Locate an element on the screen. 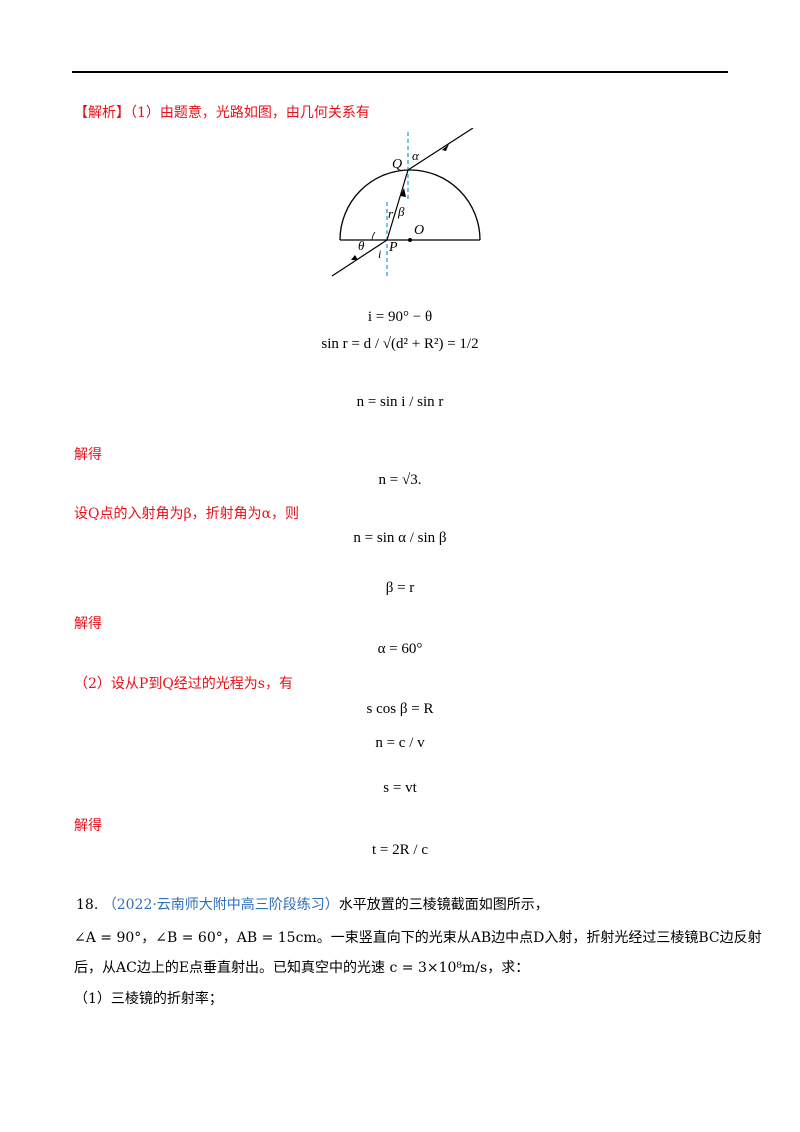 The height and width of the screenshot is (1132, 800). solve-3: 解得 is located at coordinates (88, 826).